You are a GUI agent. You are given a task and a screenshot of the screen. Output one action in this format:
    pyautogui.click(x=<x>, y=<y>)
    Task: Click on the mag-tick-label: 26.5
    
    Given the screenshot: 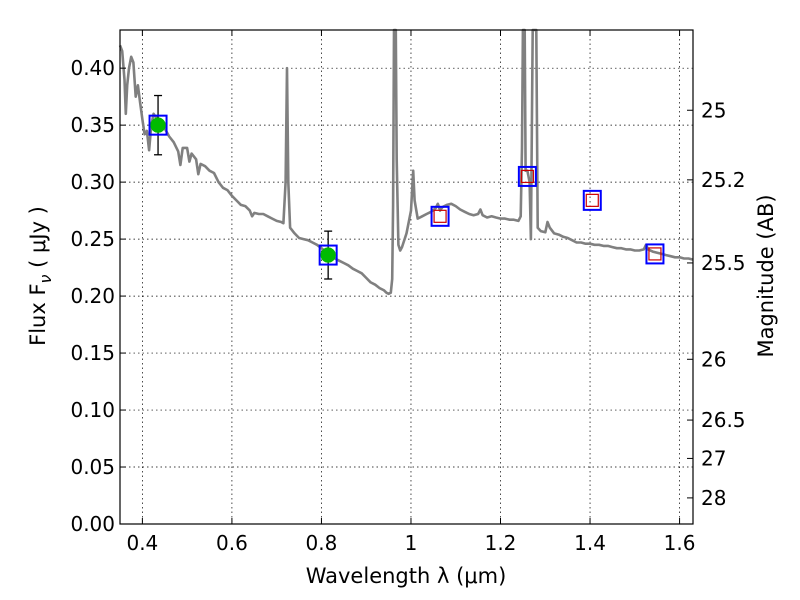 What is the action you would take?
    pyautogui.click(x=723, y=420)
    